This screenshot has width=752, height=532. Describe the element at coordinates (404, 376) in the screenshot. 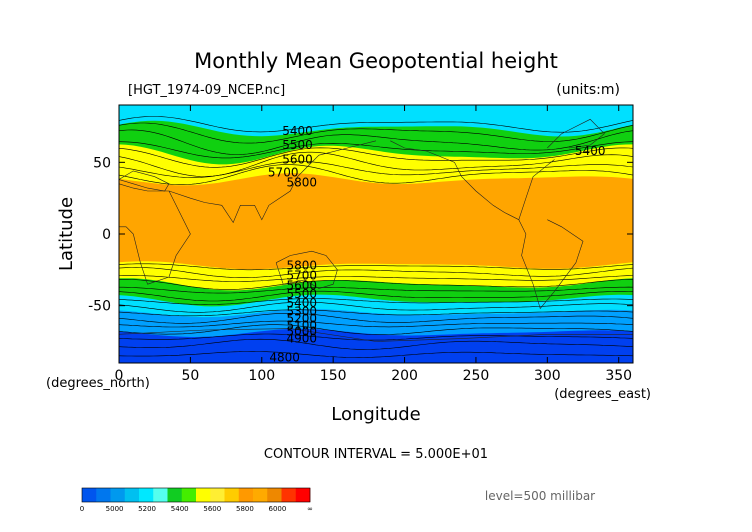

I see `x-tick-label: 200` at that location.